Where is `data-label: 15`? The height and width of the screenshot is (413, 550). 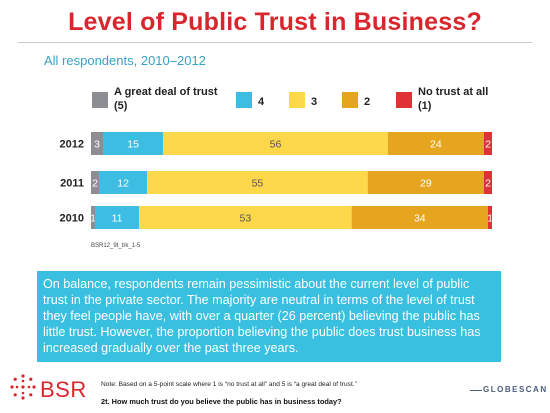 data-label: 15 is located at coordinates (133, 145).